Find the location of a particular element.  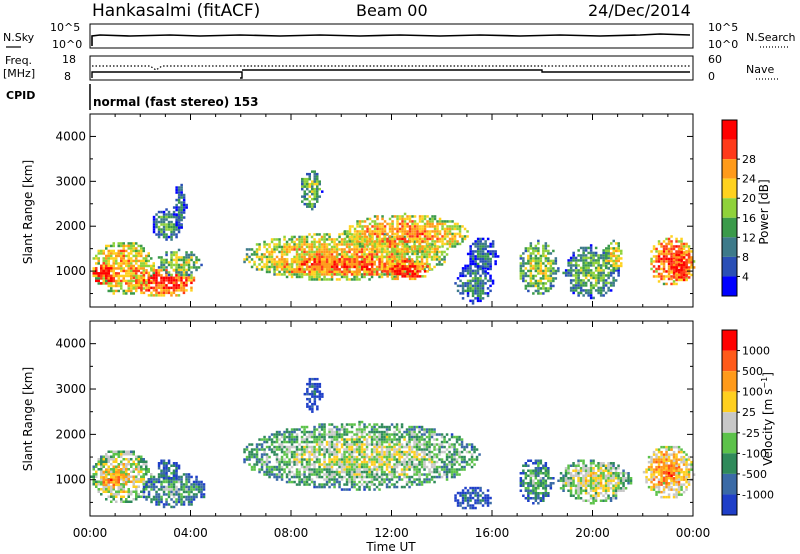

date-title: 24/Dec/2014 is located at coordinates (639, 10).